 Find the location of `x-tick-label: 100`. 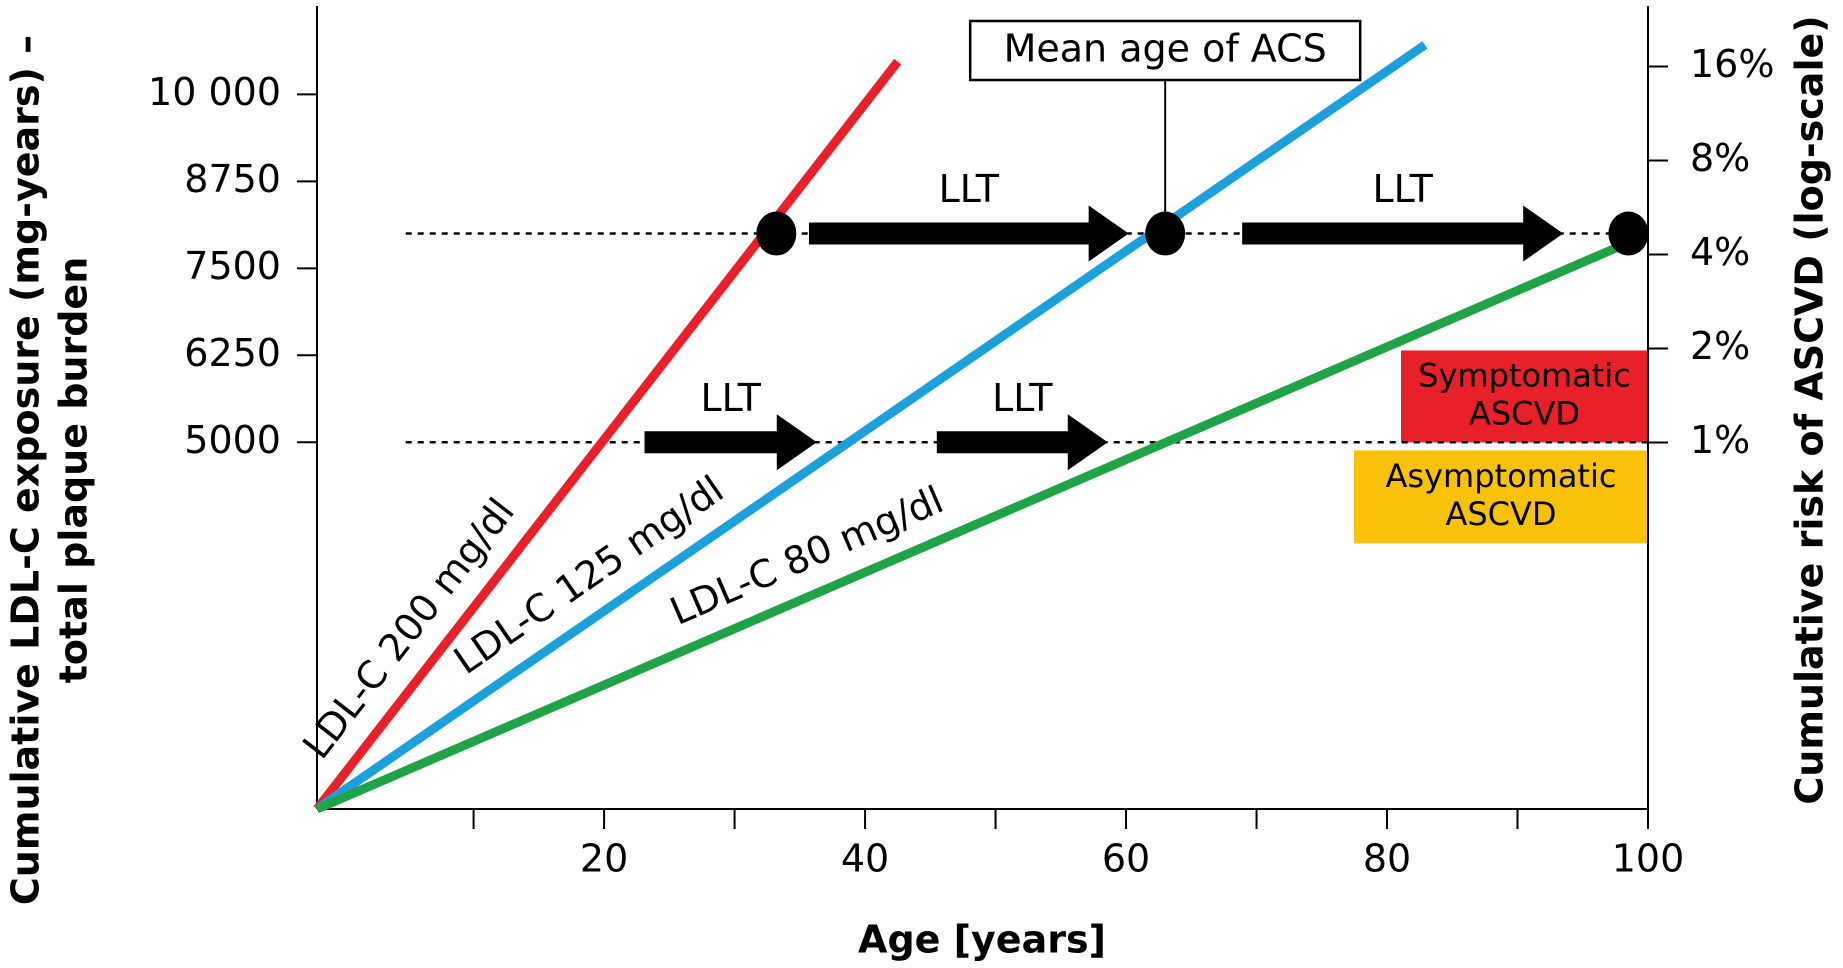

x-tick-label: 100 is located at coordinates (1648, 859).